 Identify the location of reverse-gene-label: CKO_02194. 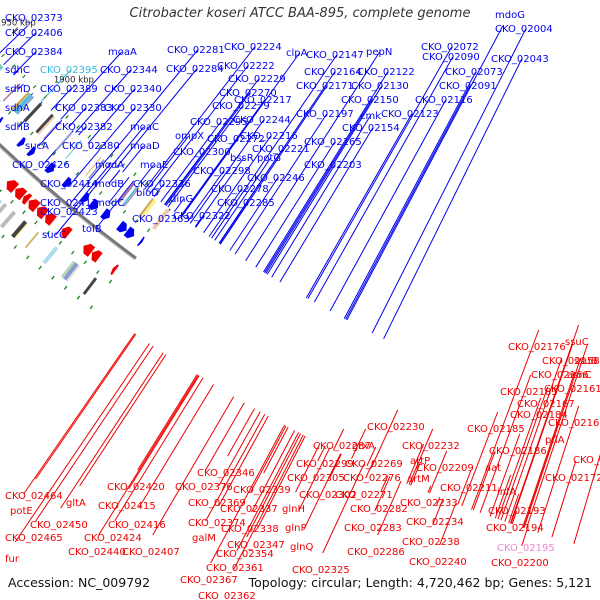
(515, 528).